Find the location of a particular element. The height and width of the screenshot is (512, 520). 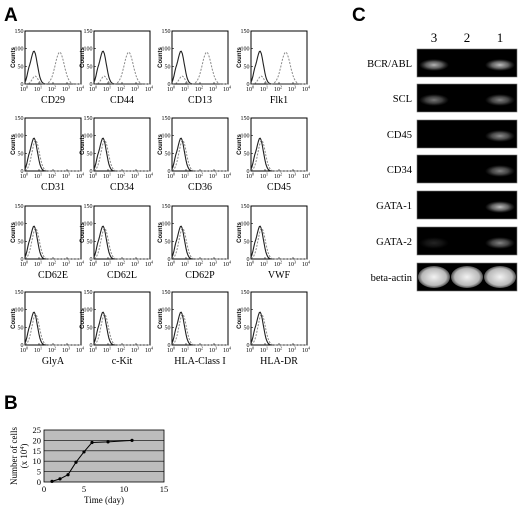

marker-label: HLA-DR is located at coordinates (279, 361).